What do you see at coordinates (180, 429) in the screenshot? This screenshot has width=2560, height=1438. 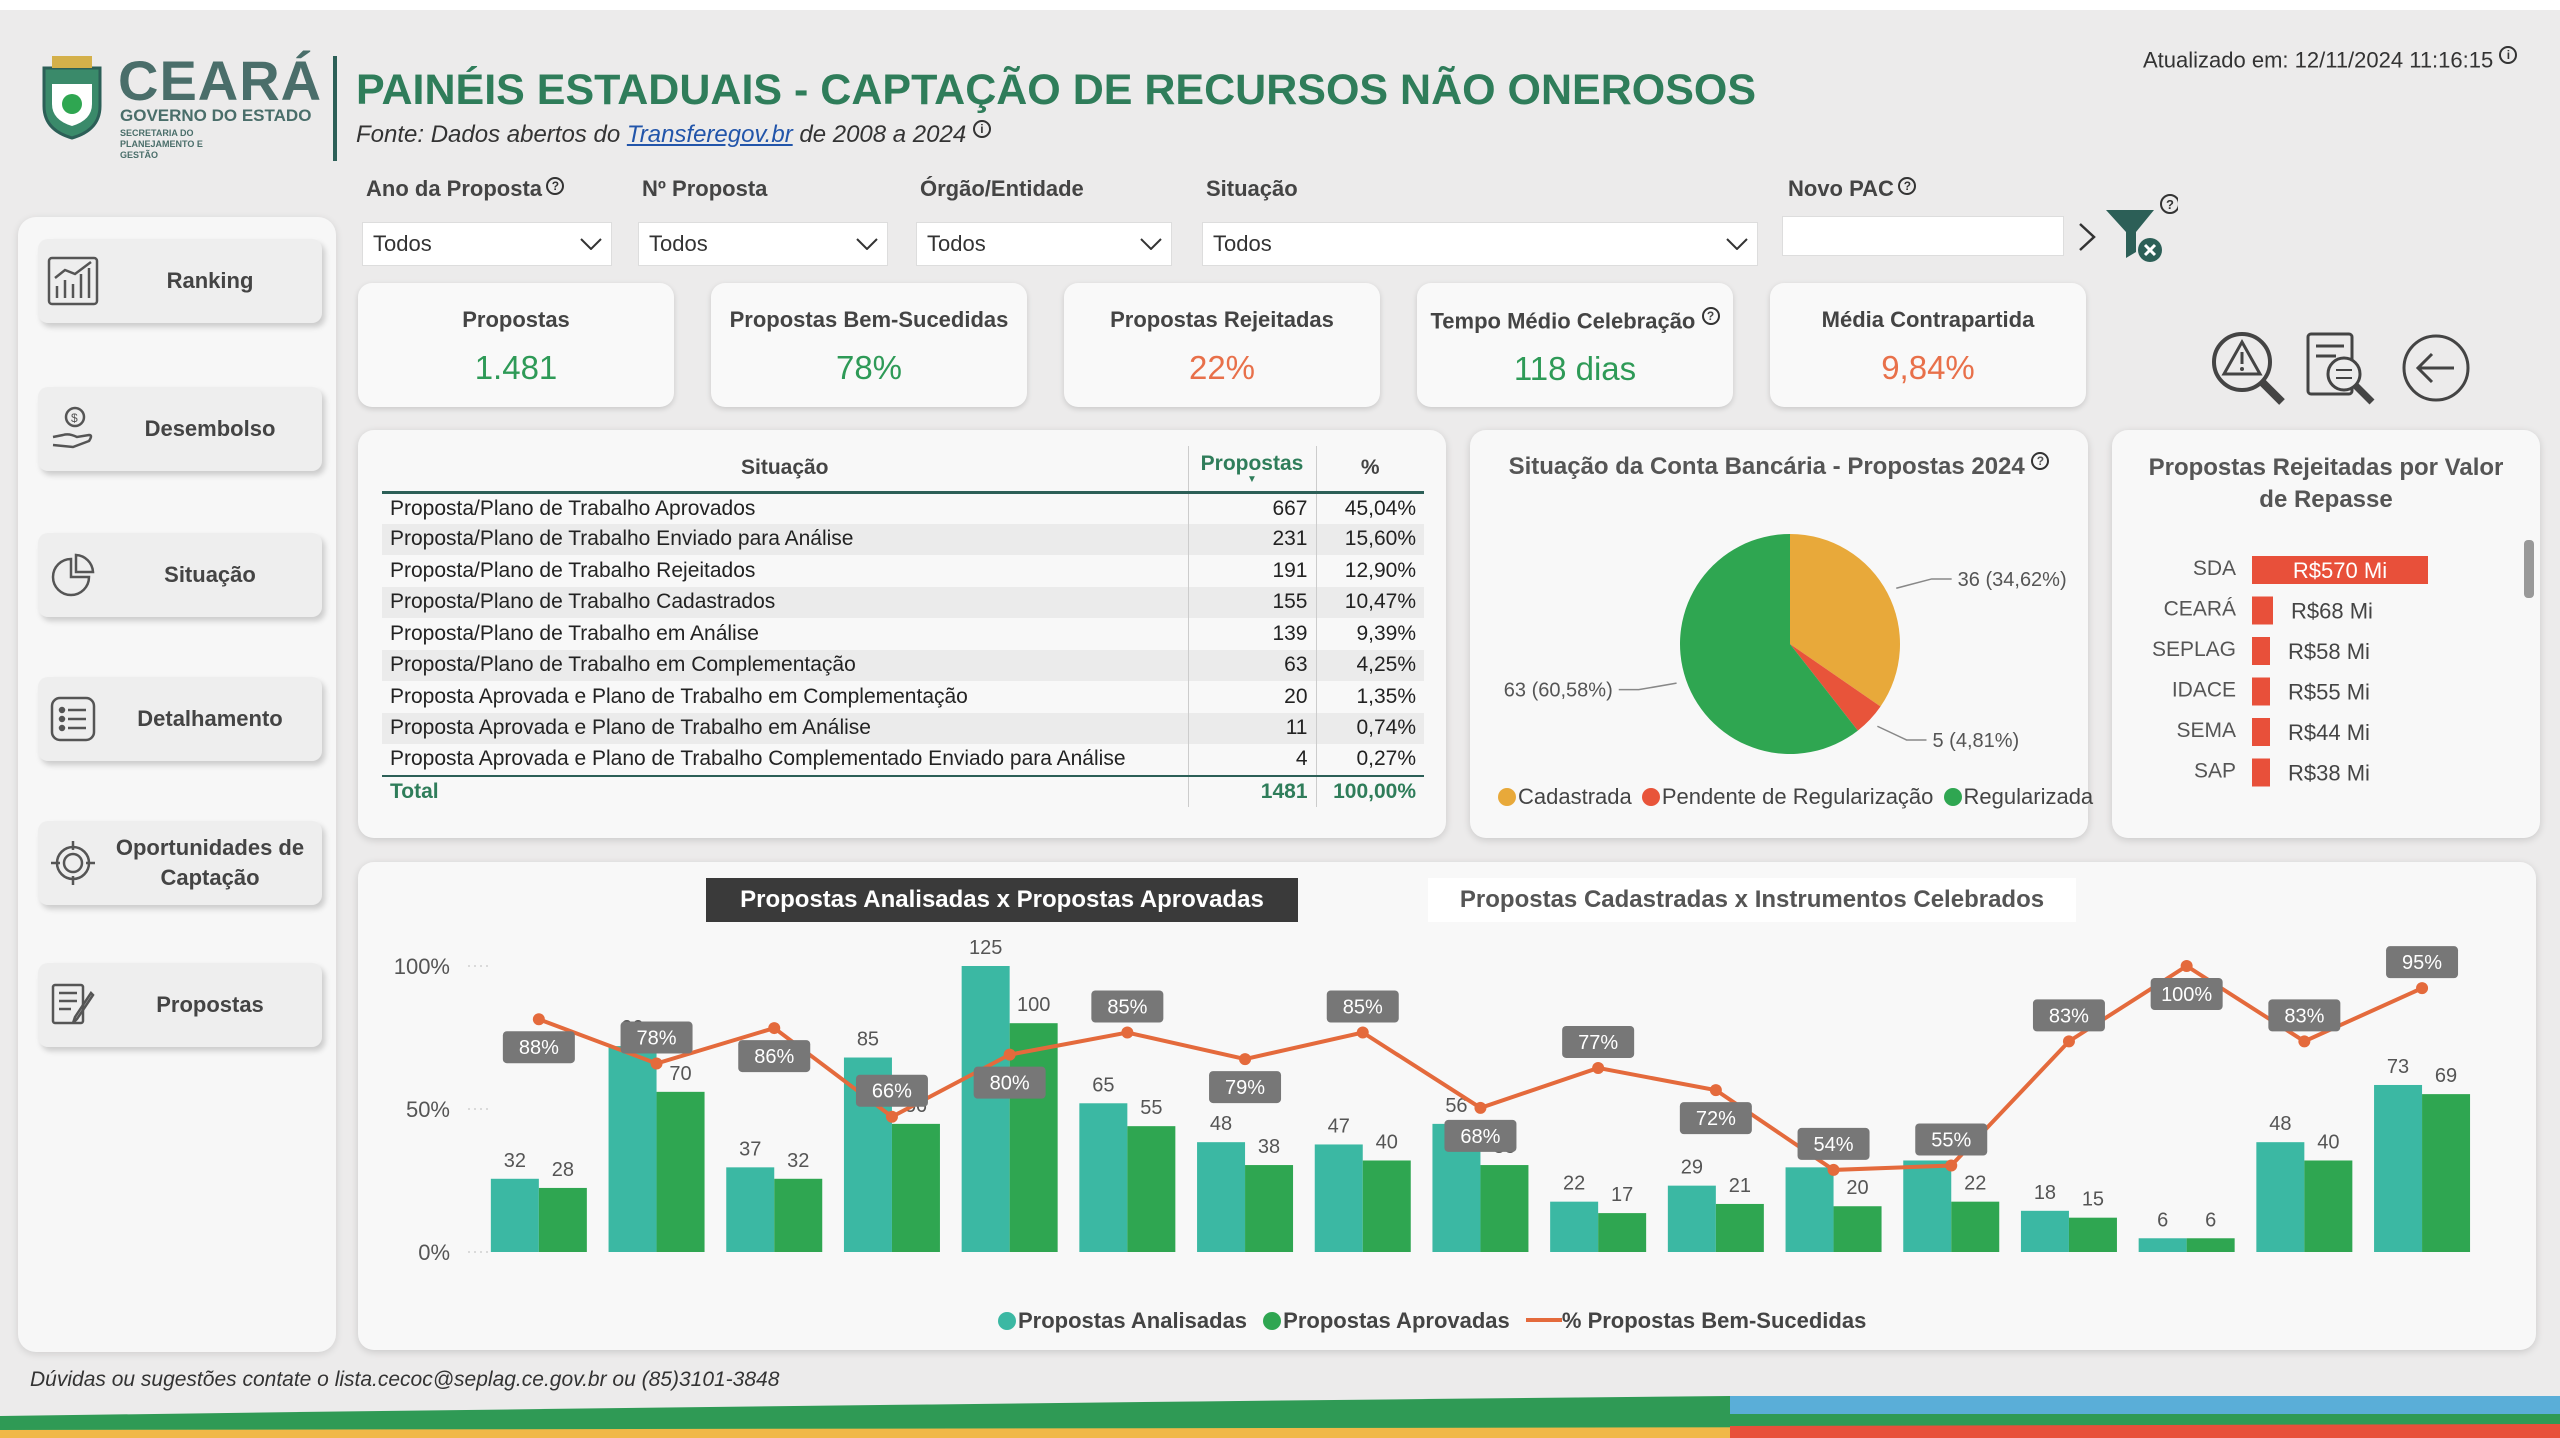 I see `nav-desembolso: $ Desembolso` at bounding box center [180, 429].